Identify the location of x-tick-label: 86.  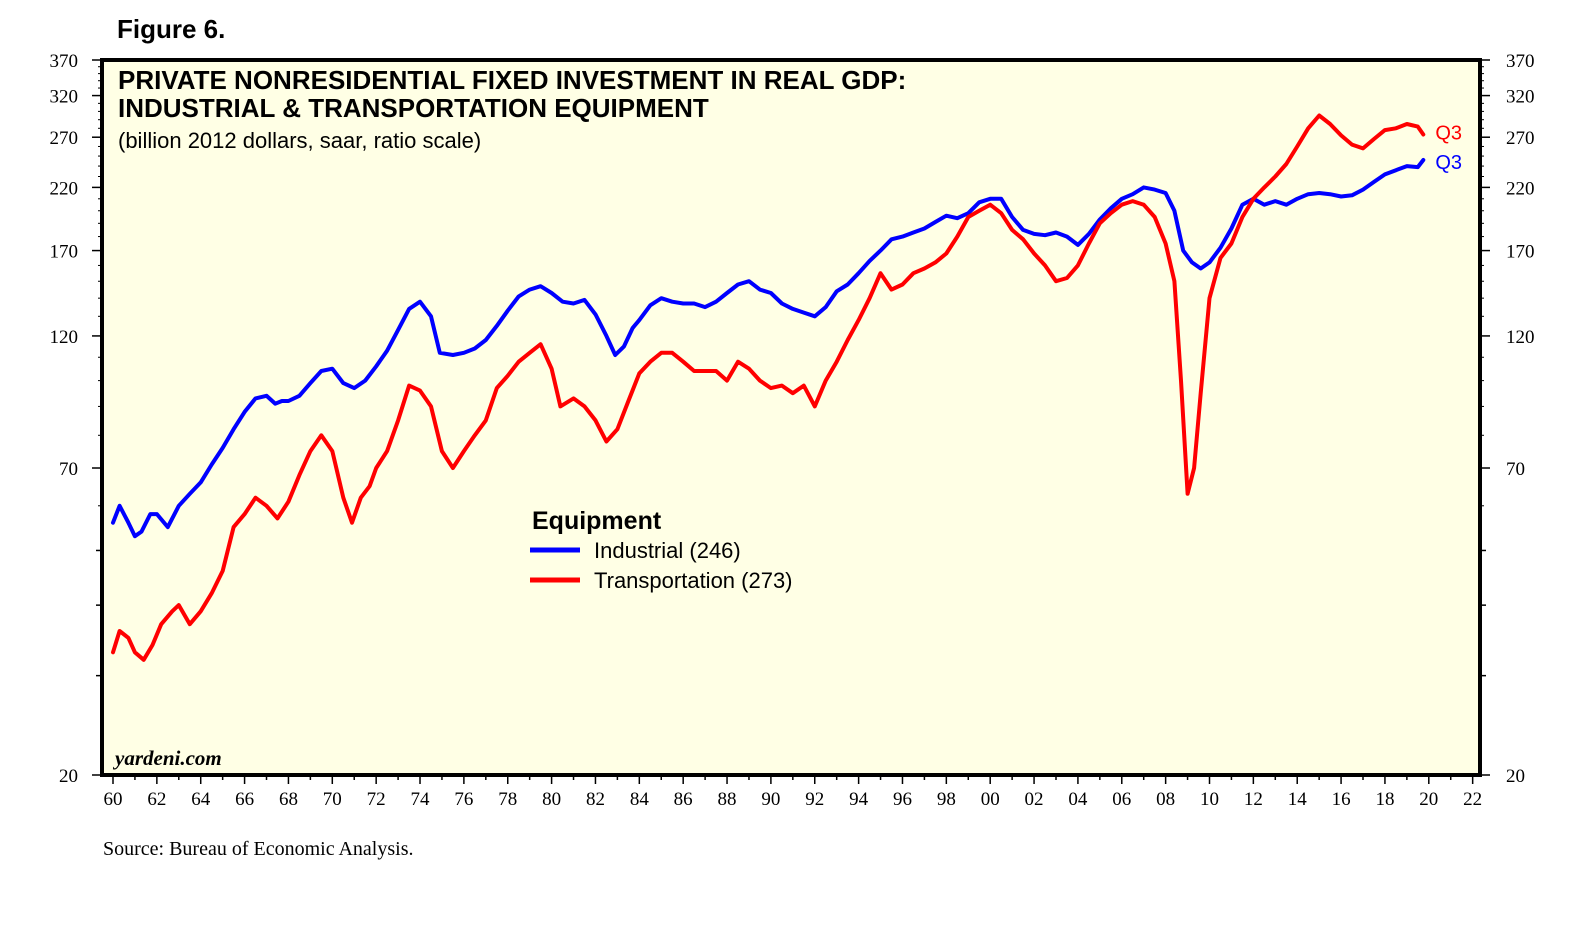
(683, 799).